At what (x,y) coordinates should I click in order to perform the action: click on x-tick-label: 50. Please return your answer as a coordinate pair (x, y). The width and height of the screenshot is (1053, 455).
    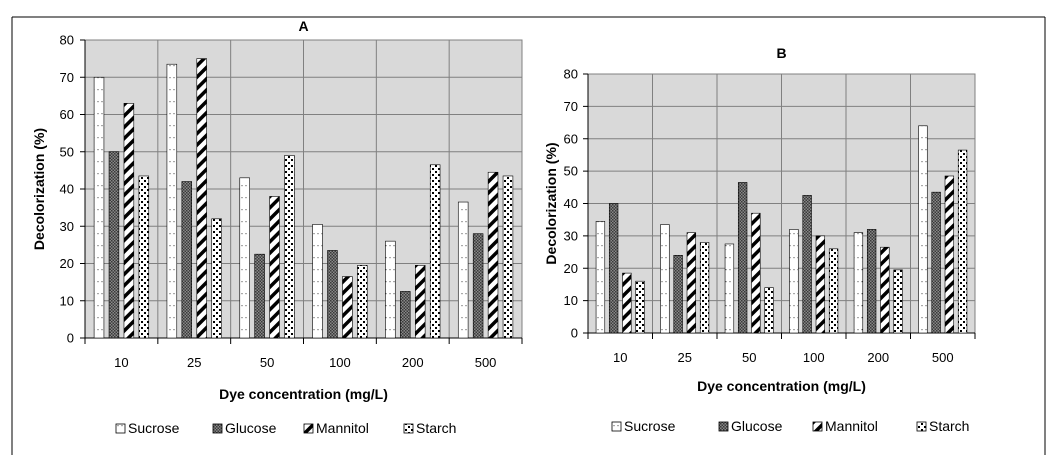
    Looking at the image, I should click on (749, 357).